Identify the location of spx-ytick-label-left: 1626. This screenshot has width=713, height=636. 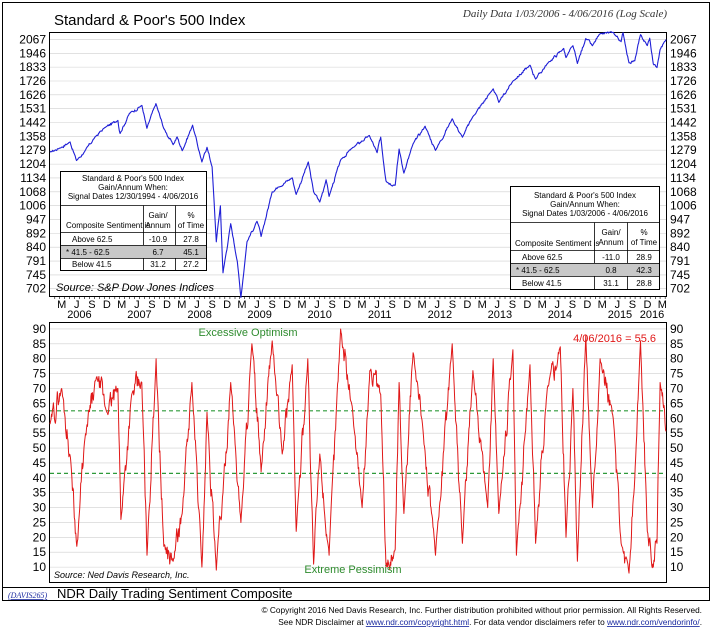
(32, 95).